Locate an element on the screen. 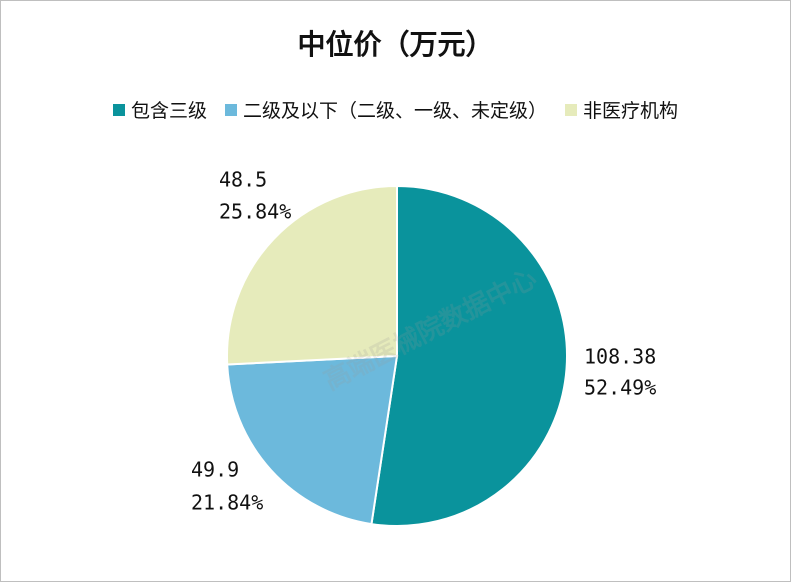 The width and height of the screenshot is (791, 582). legend-label: 二级及以下（二级、一级、未定级） is located at coordinates (394, 111).